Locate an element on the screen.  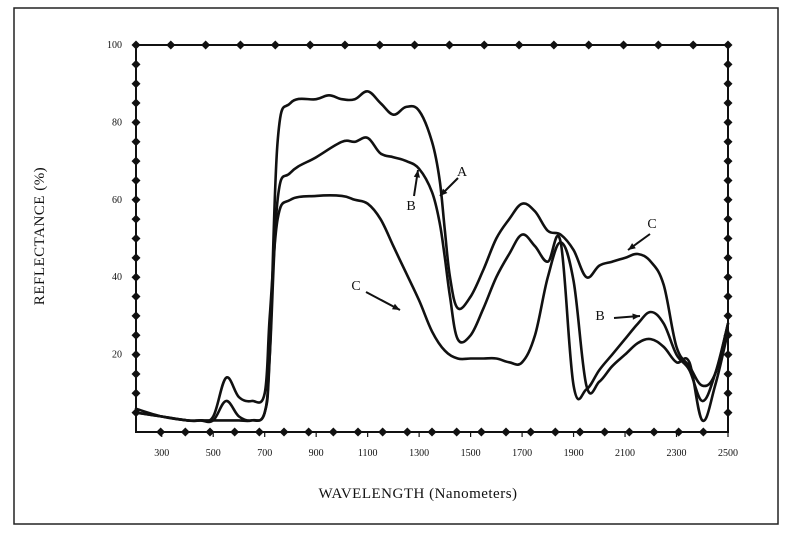
x-tick-label: 900 is located at coordinates (316, 453).